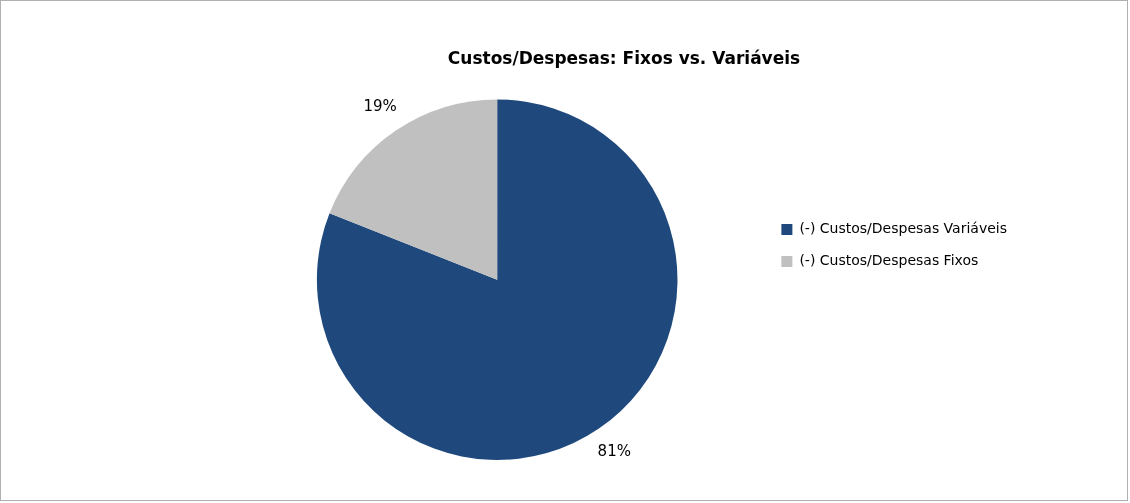  I want to click on data-label: 81%, so click(614, 450).